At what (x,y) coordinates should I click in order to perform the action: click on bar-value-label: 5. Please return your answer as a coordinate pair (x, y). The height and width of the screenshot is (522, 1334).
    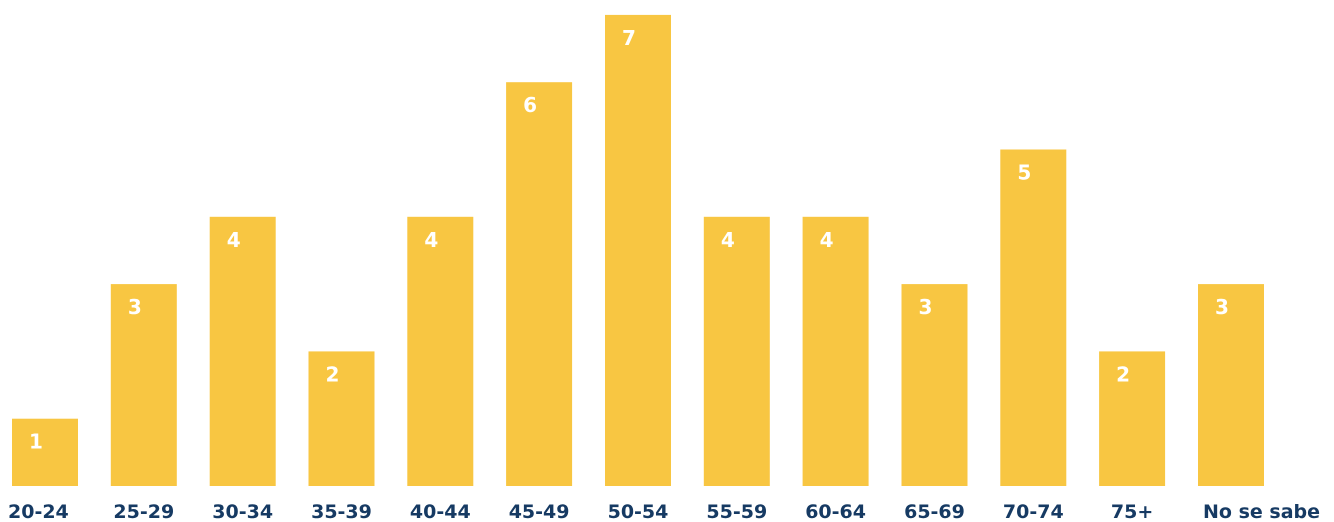
    Looking at the image, I should click on (1024, 173).